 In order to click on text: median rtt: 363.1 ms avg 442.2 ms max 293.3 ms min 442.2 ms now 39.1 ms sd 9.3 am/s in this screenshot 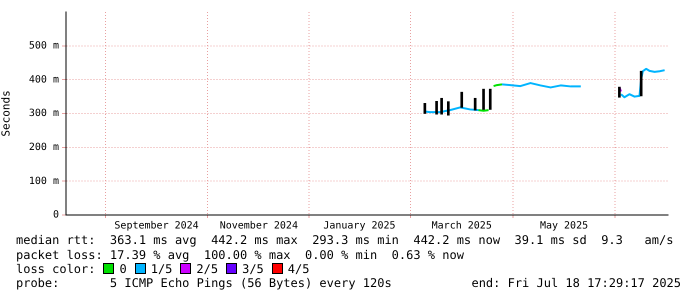, I will do `click(345, 240)`.